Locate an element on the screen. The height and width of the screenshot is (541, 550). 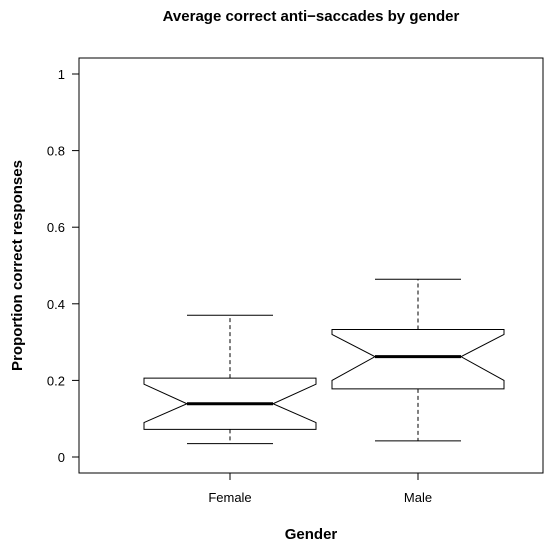
y-tick-label: 0.2 is located at coordinates (56, 380).